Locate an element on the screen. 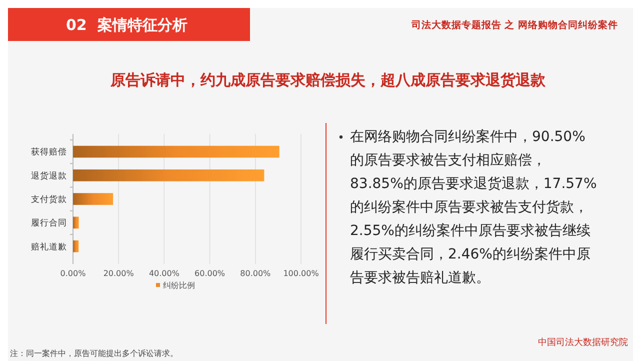 The height and width of the screenshot is (361, 641). y-tick-label: 获得赔偿 is located at coordinates (49, 152).